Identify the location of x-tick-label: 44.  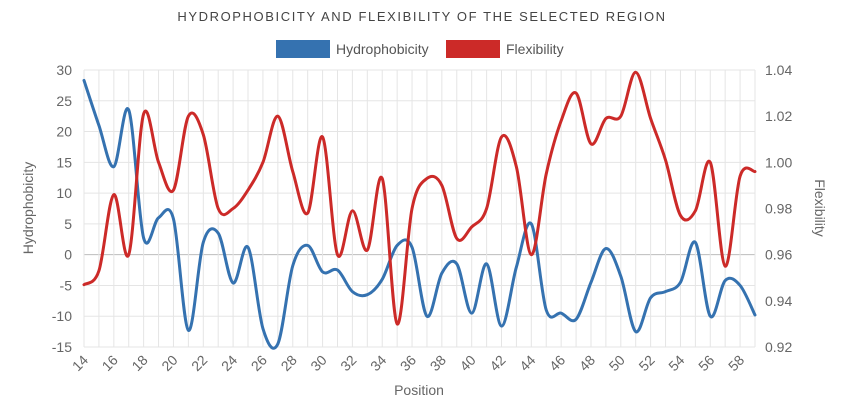
(527, 363).